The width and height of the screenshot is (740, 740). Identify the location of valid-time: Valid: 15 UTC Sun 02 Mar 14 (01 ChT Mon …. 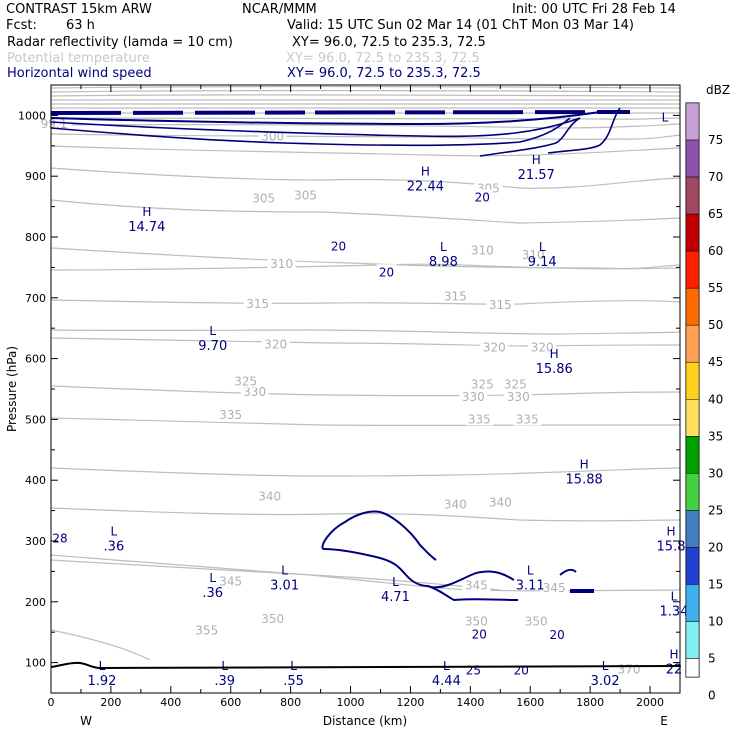
(460, 25).